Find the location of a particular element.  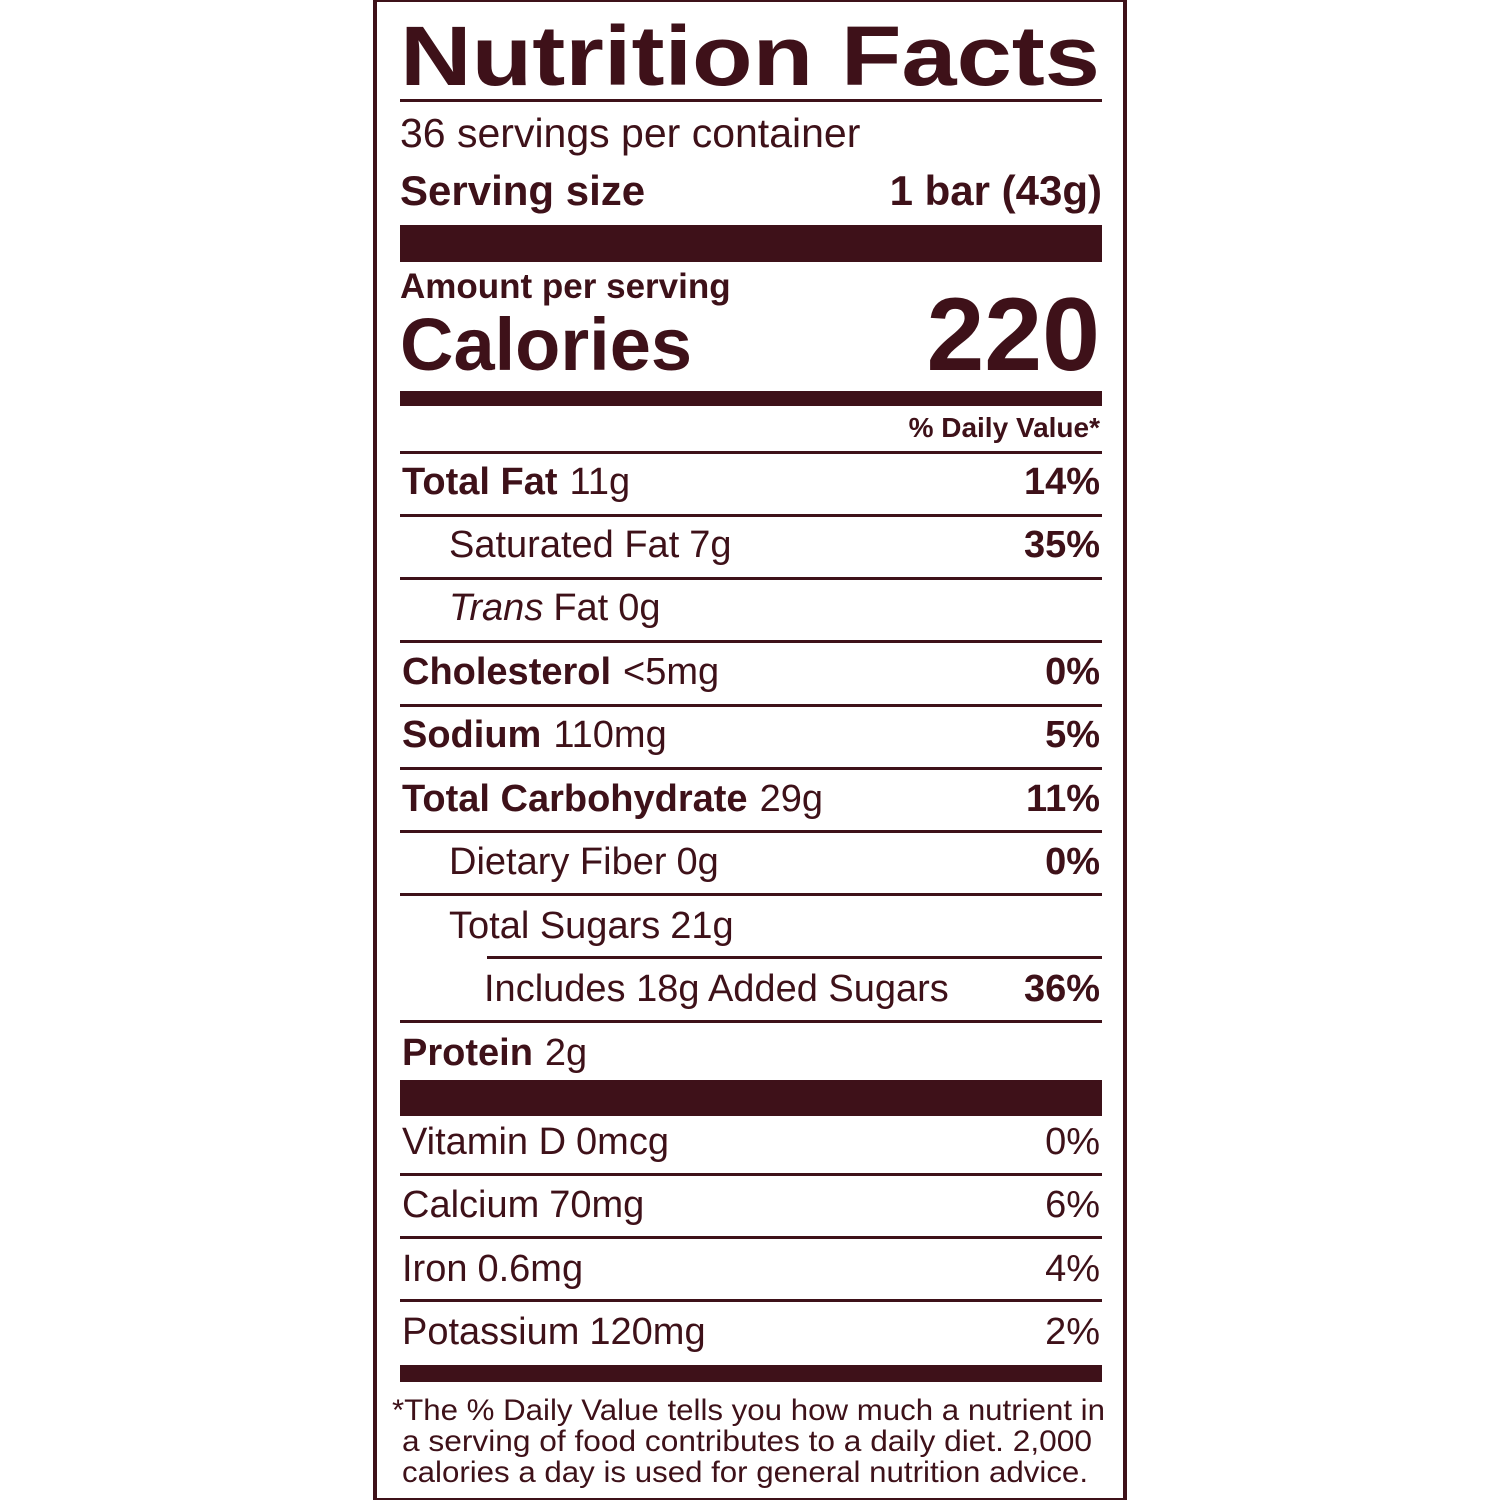

nutrient: Dietary Fiber 0g is located at coordinates (584, 862).